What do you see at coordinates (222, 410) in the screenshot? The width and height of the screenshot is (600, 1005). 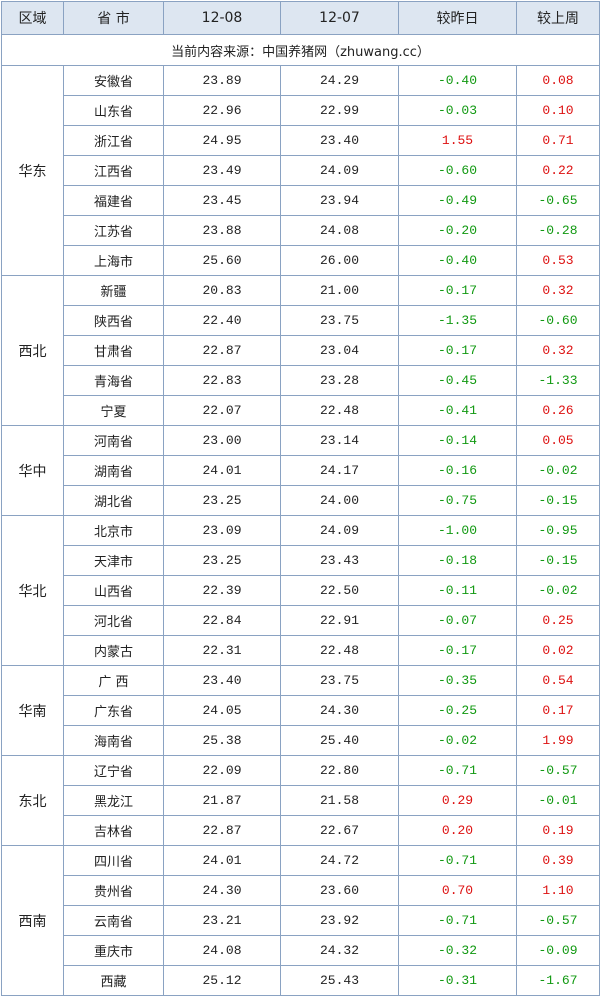 I see `price-cell: 22.07` at bounding box center [222, 410].